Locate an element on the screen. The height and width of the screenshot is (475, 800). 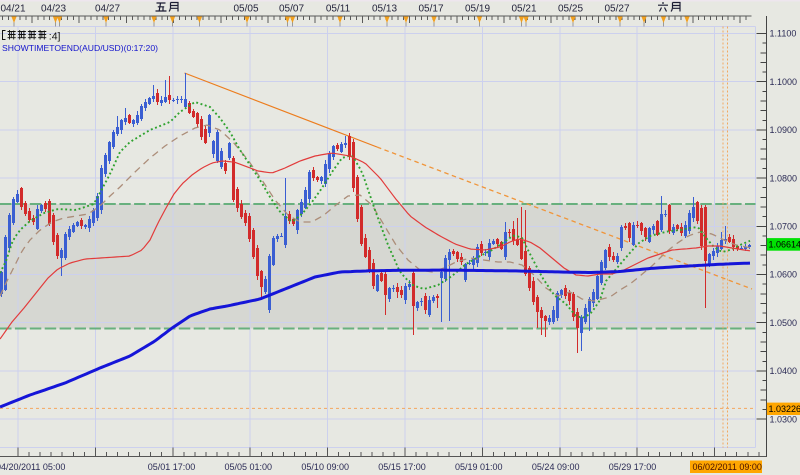
svg-text: 05/13 is located at coordinates (384, 9).